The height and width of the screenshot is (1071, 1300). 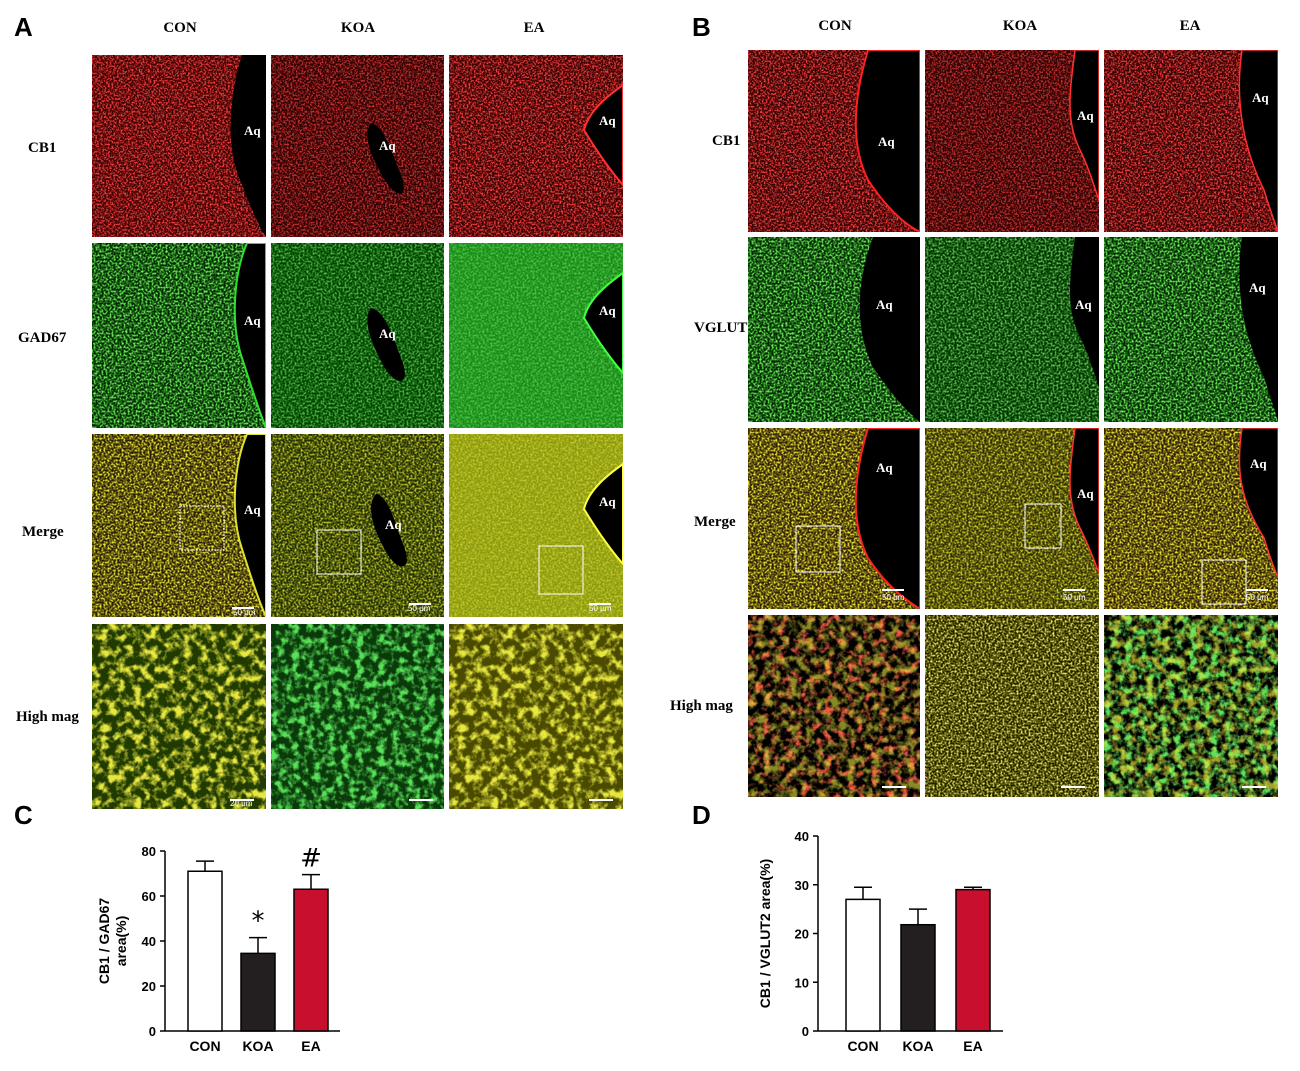 What do you see at coordinates (23, 815) in the screenshot?
I see `panel-letter-c: C` at bounding box center [23, 815].